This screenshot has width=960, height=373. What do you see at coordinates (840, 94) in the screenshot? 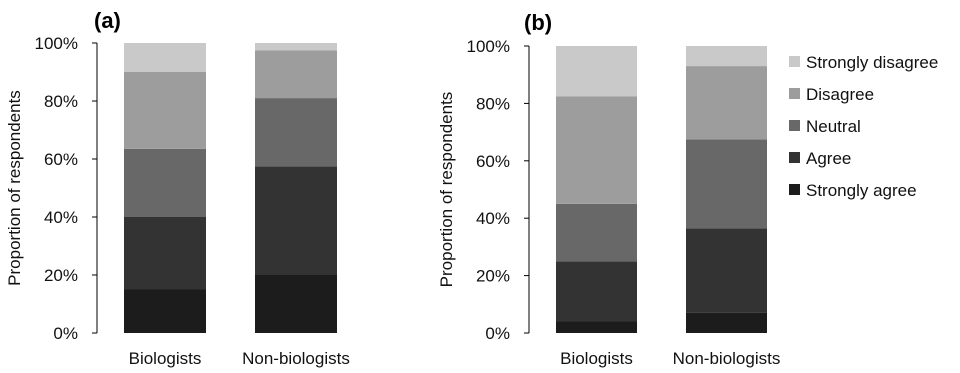
I see `legend-label: Disagree` at bounding box center [840, 94].